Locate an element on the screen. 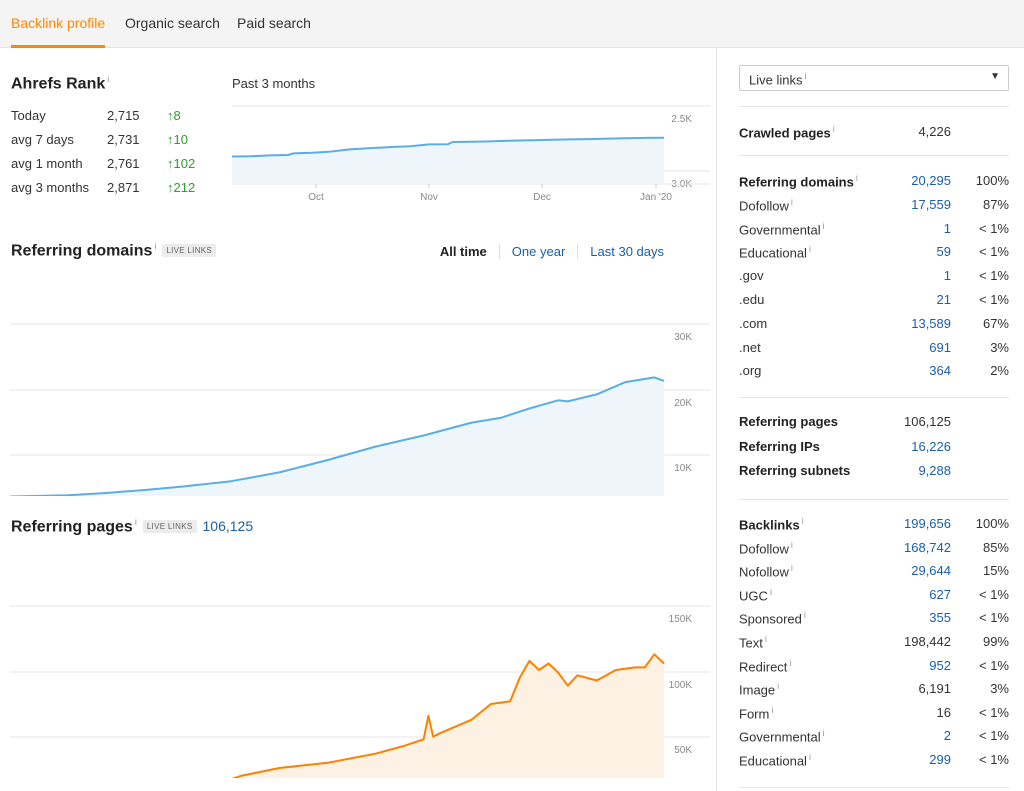 The height and width of the screenshot is (791, 1024). metric-percent: 85% is located at coordinates (995, 547).